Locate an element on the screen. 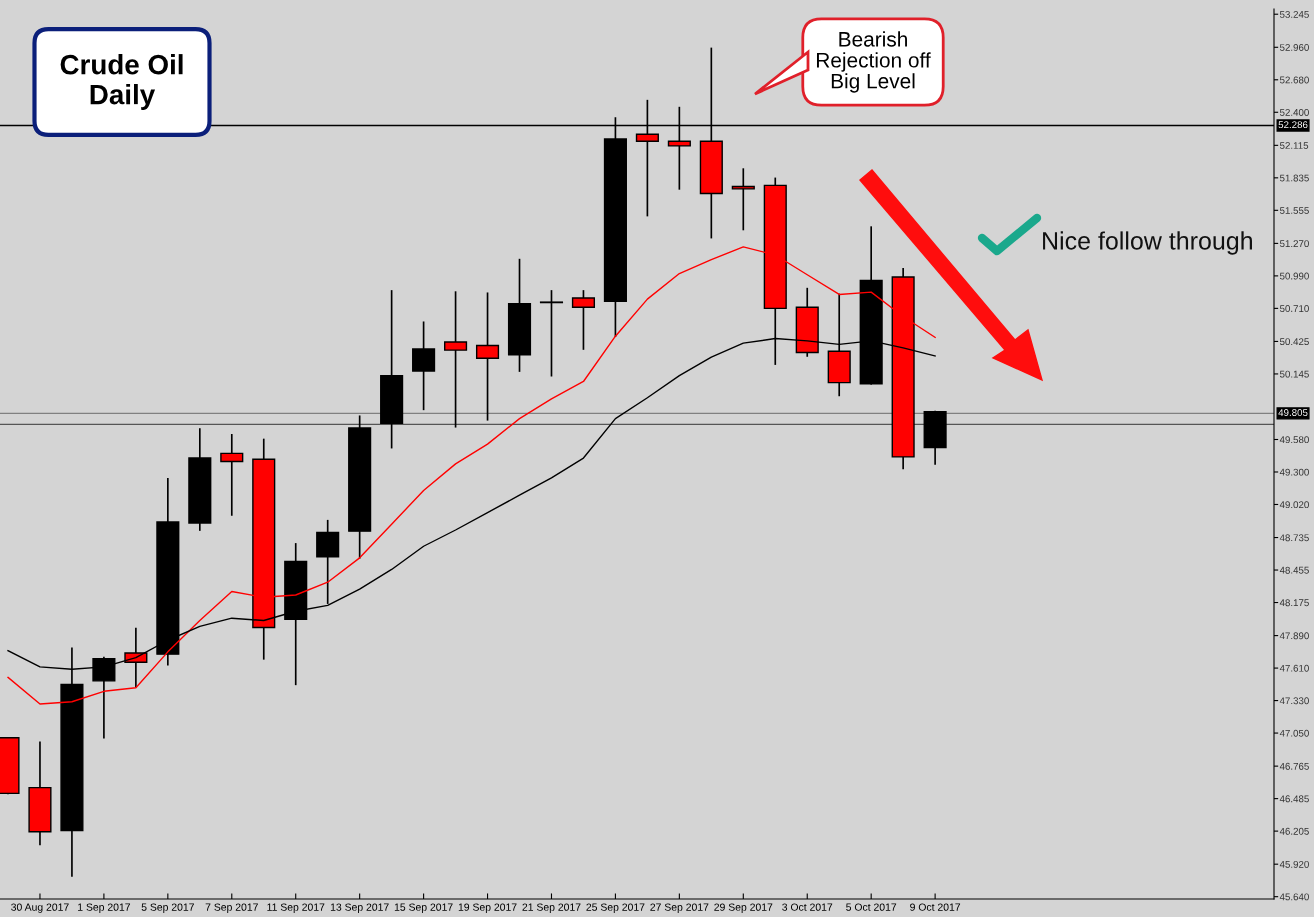 Image resolution: width=1314 pixels, height=917 pixels. x-tick-label: 30 Aug 2017 is located at coordinates (40, 908).